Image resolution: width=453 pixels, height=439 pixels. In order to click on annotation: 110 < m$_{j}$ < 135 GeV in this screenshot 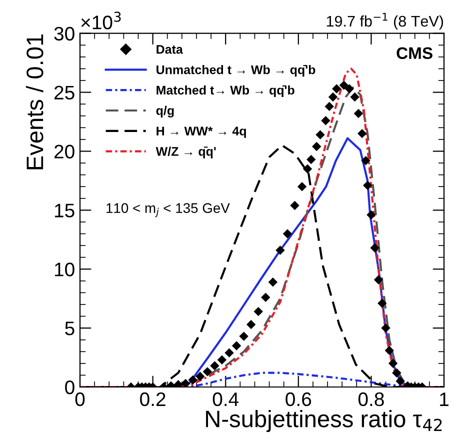, I will do `click(168, 210)`.